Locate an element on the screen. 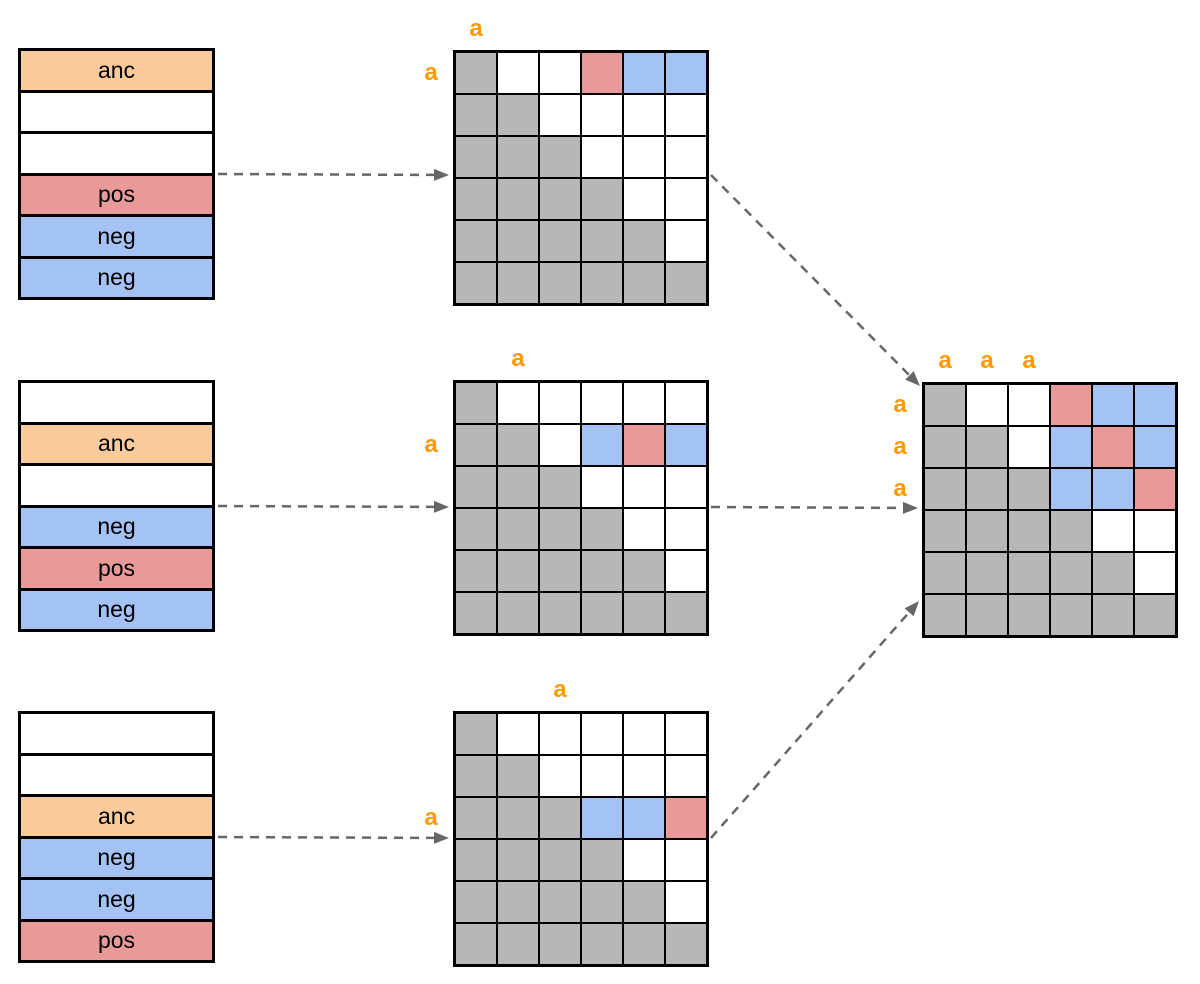 The width and height of the screenshot is (1200, 984). token-cell-pos: pos is located at coordinates (116, 196).